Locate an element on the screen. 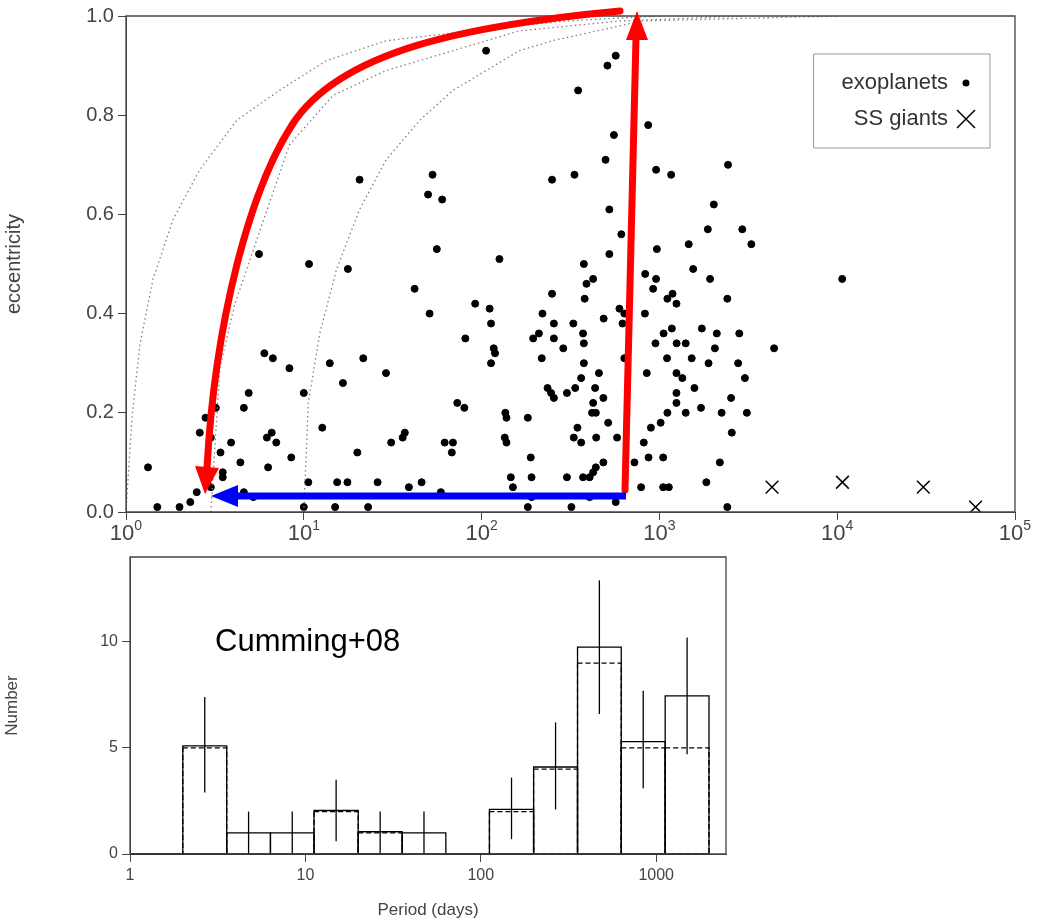 The image size is (1037, 923). x-axis-title: Period (days) is located at coordinates (428, 910).